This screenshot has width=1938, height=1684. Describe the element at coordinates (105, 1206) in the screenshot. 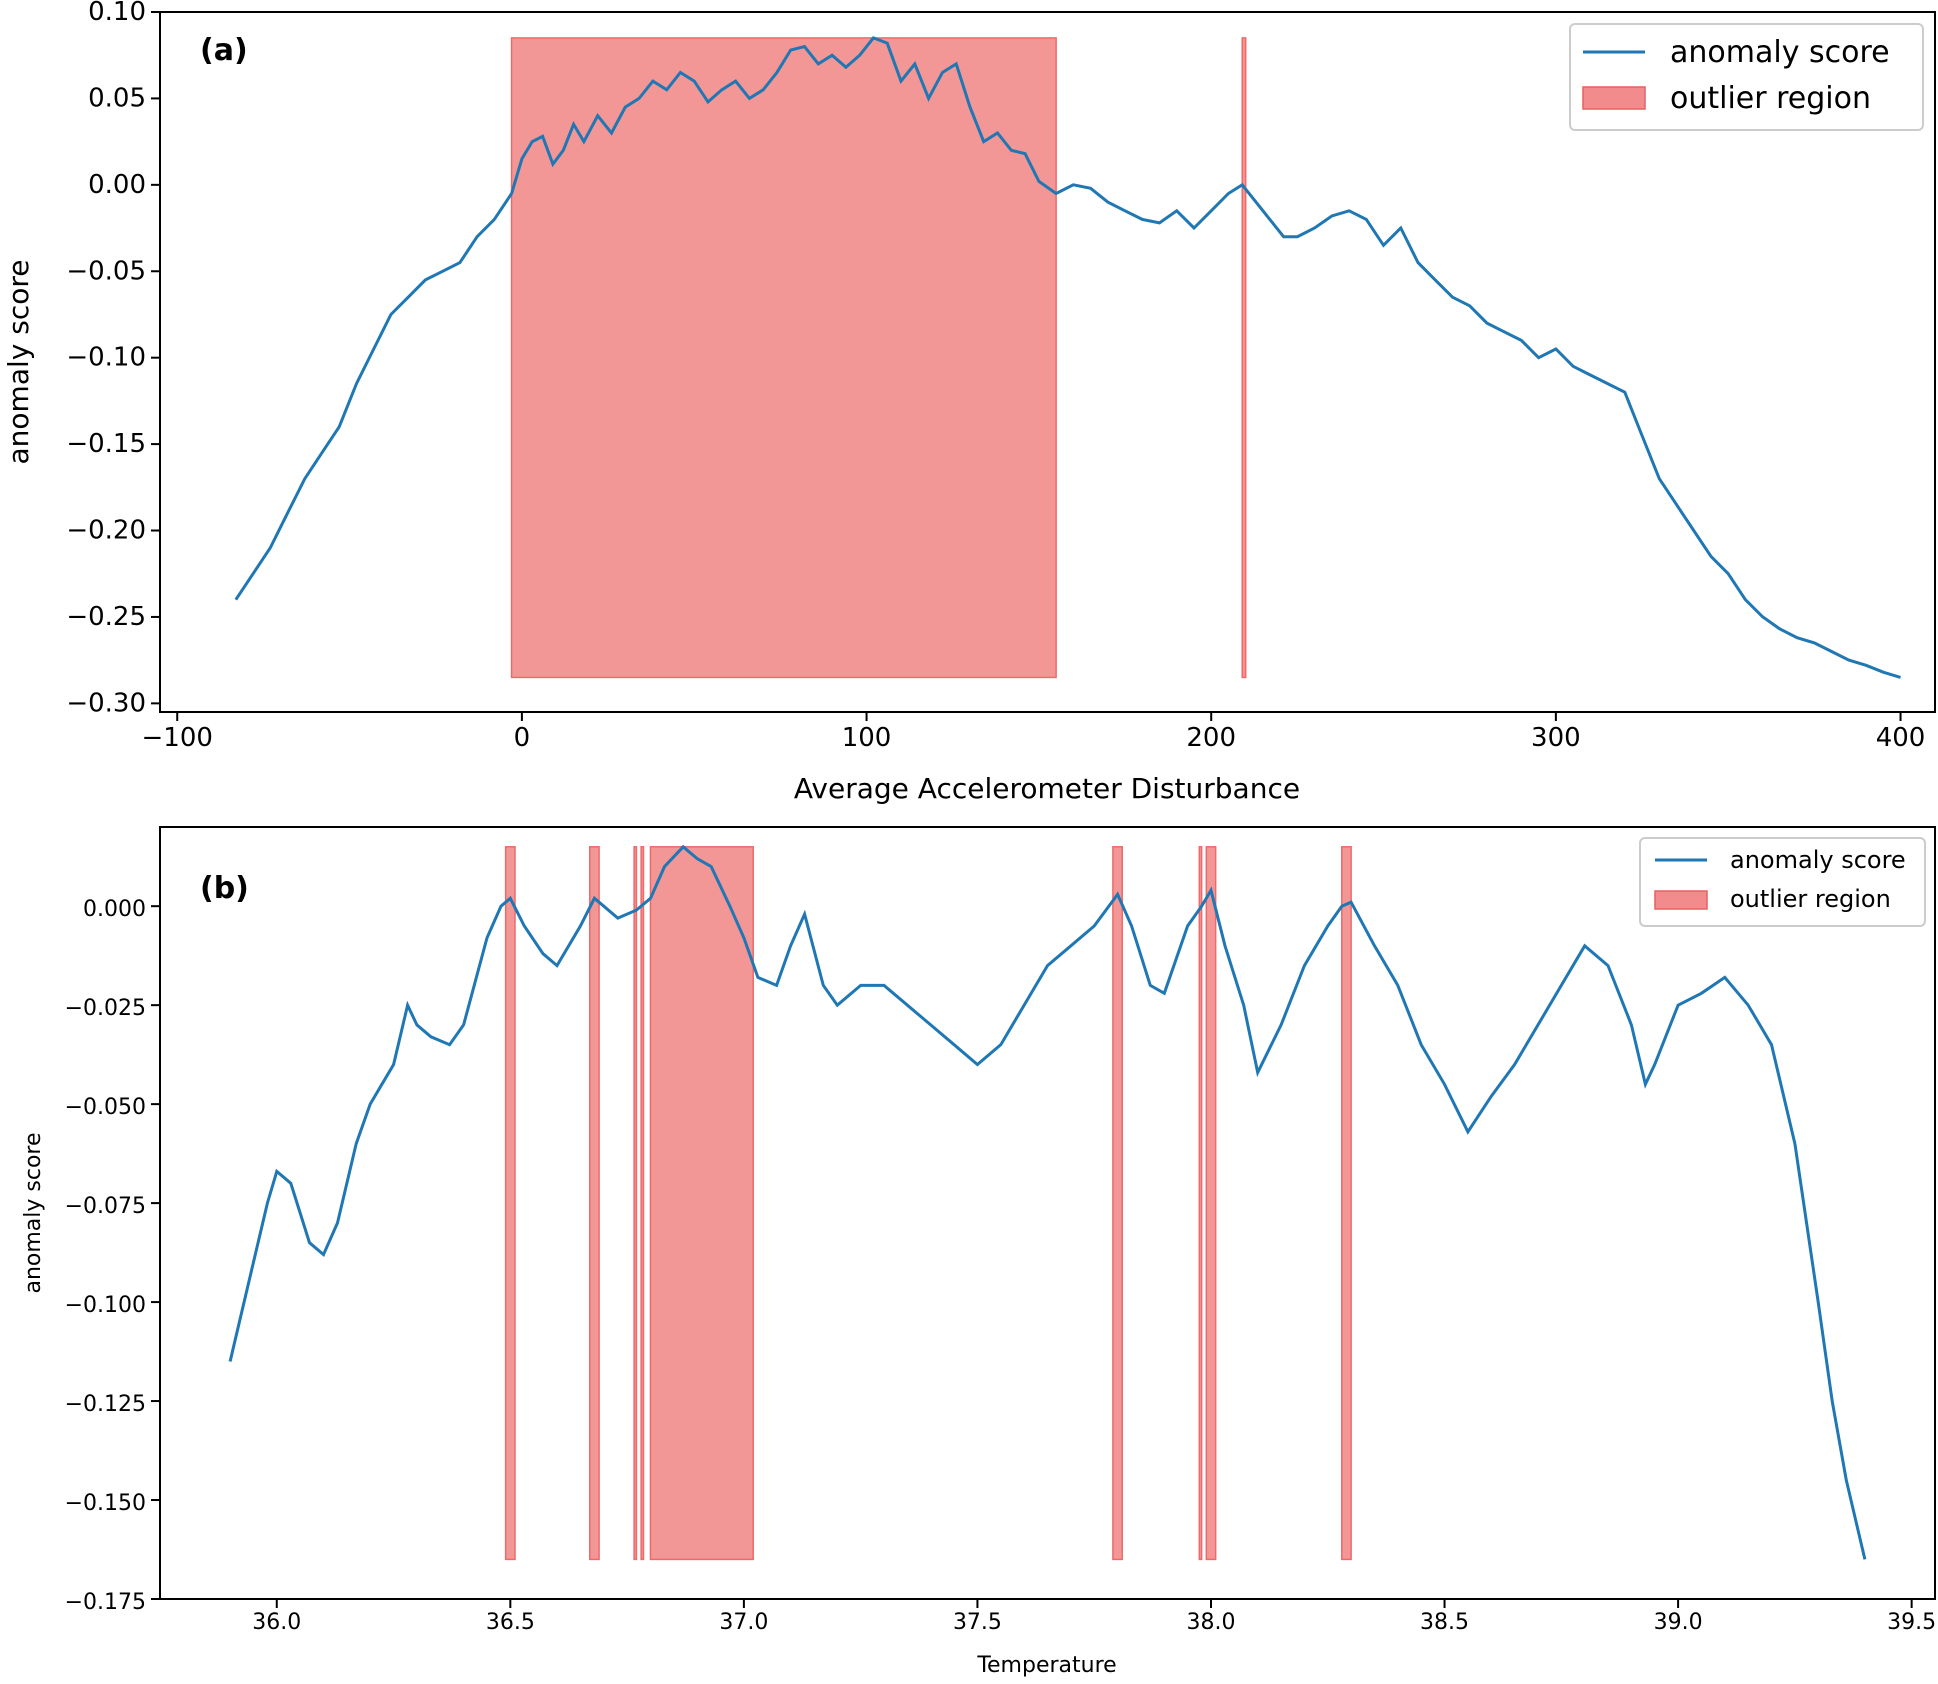

I see `y-tick-label-b-3: −0.075` at that location.